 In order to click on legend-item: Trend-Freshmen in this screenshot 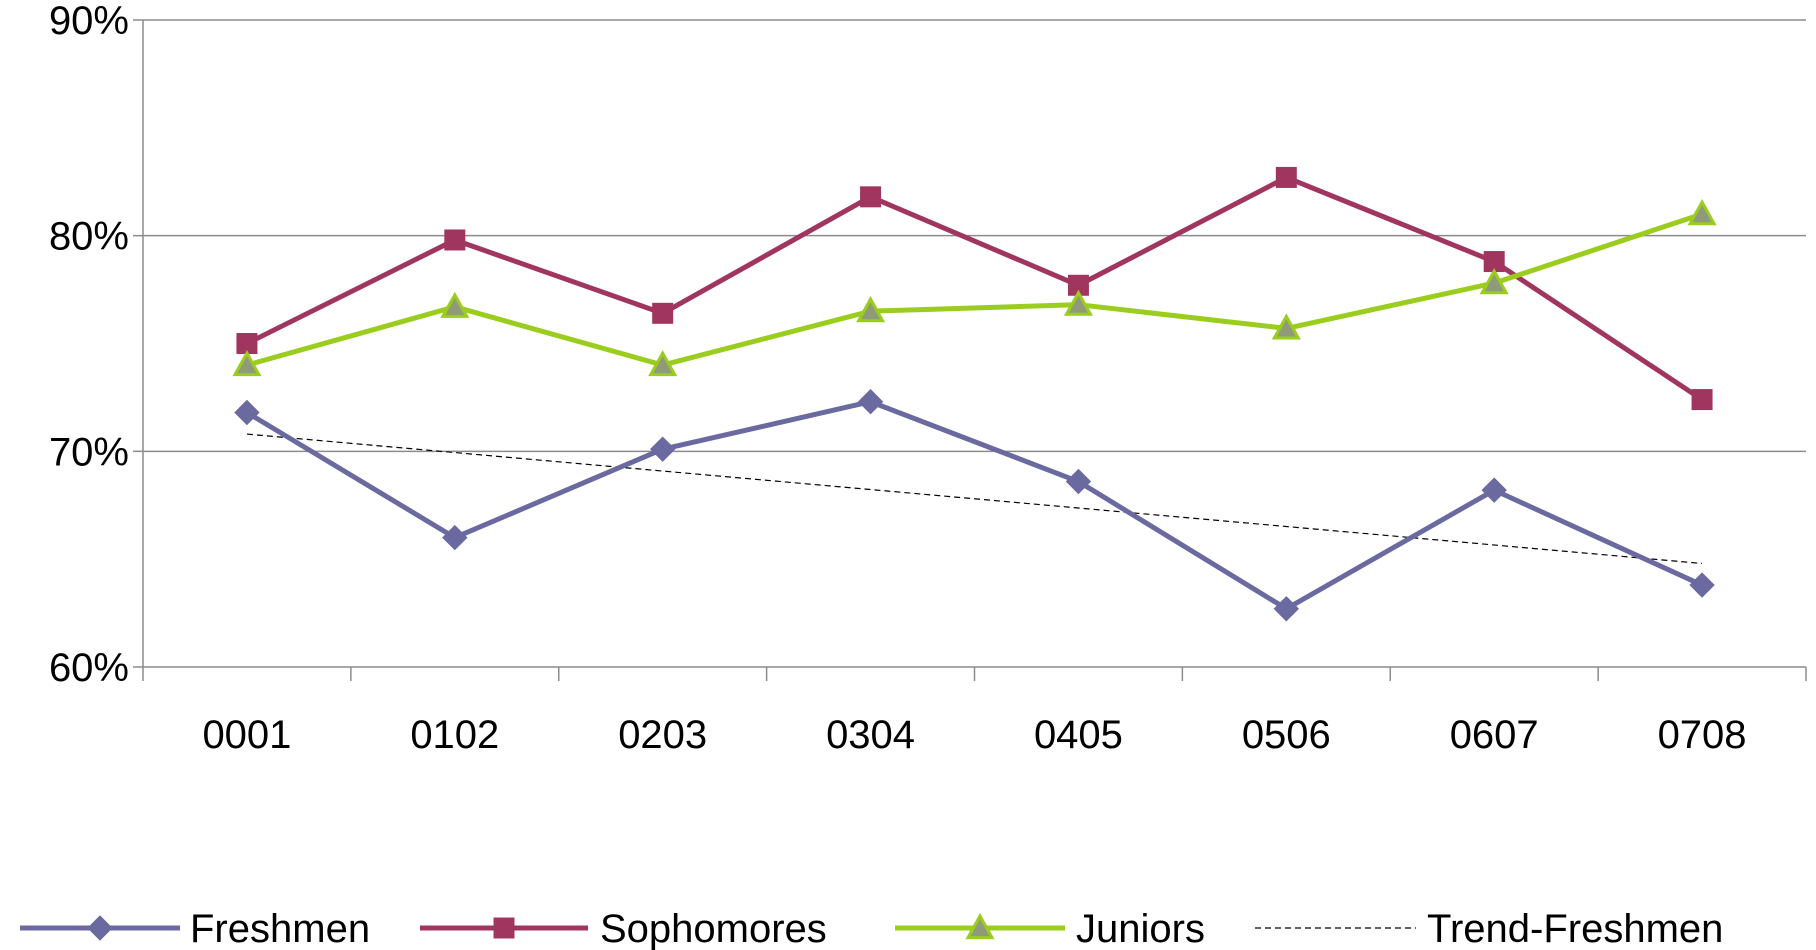, I will do `click(1489, 928)`.